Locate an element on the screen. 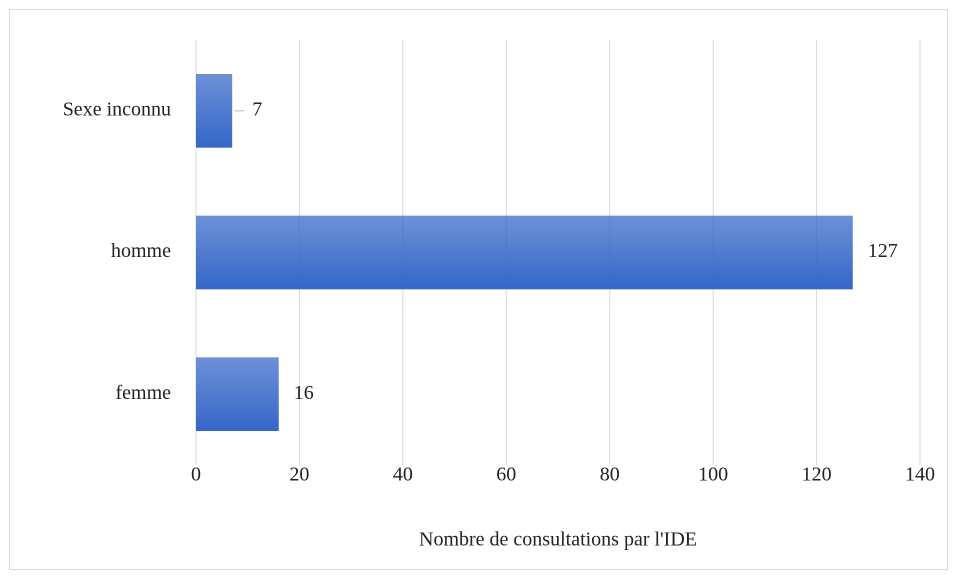 The height and width of the screenshot is (579, 957). data-label: 127 is located at coordinates (883, 251).